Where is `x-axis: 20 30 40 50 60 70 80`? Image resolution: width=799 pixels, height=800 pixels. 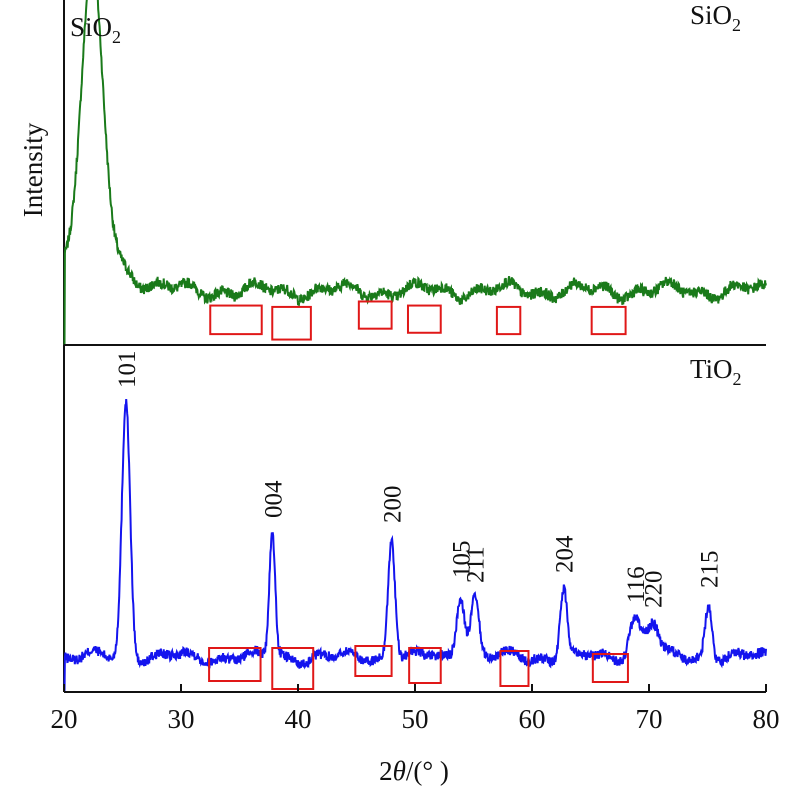
x-axis: 20 30 40 50 60 70 80 is located at coordinates (415, 709).